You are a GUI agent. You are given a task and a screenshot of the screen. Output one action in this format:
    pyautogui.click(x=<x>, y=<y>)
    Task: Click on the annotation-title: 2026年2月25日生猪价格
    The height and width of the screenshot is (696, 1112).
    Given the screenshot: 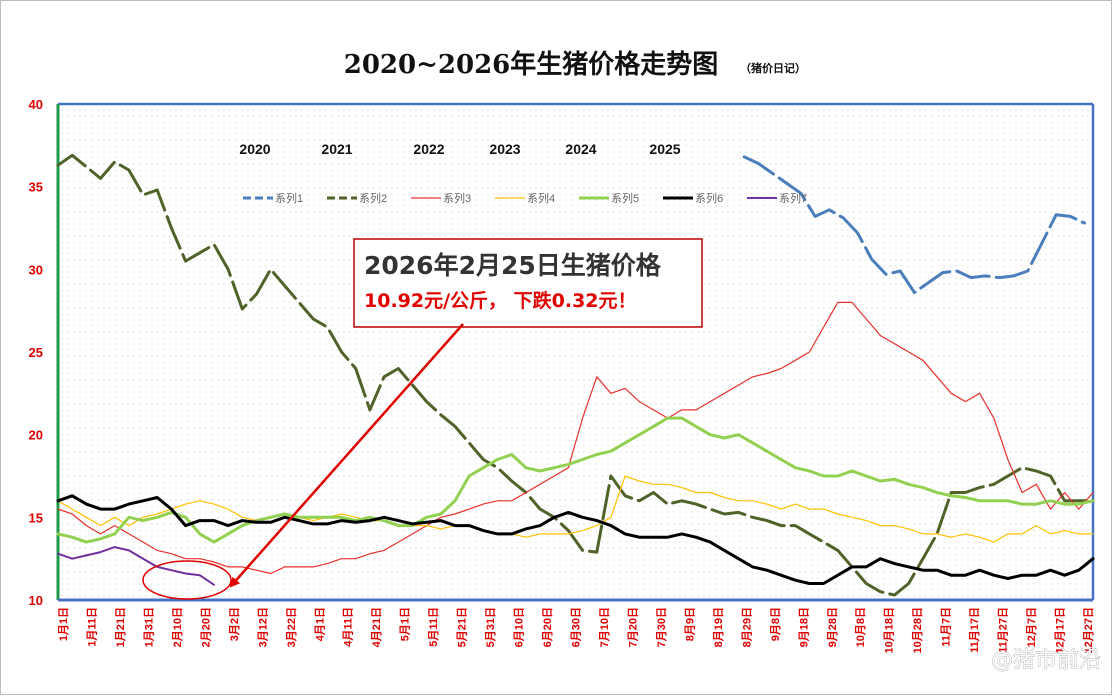 What is the action you would take?
    pyautogui.click(x=513, y=265)
    